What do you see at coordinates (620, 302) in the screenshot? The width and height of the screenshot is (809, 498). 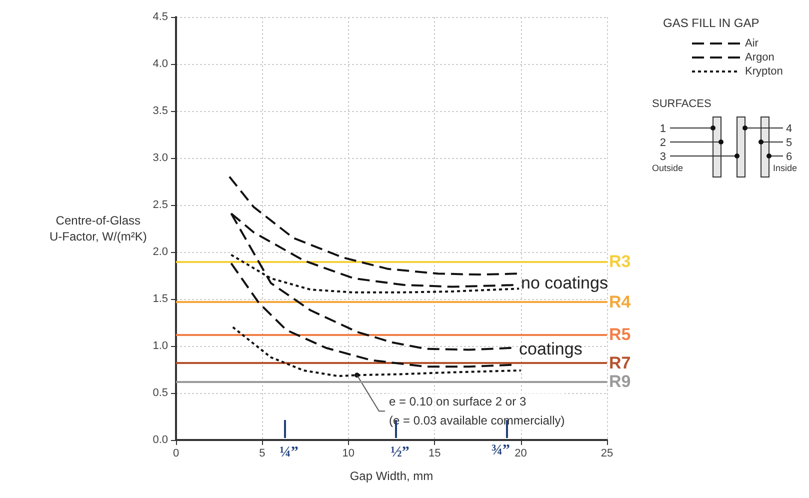 I see `ref-line-label: R4` at bounding box center [620, 302].